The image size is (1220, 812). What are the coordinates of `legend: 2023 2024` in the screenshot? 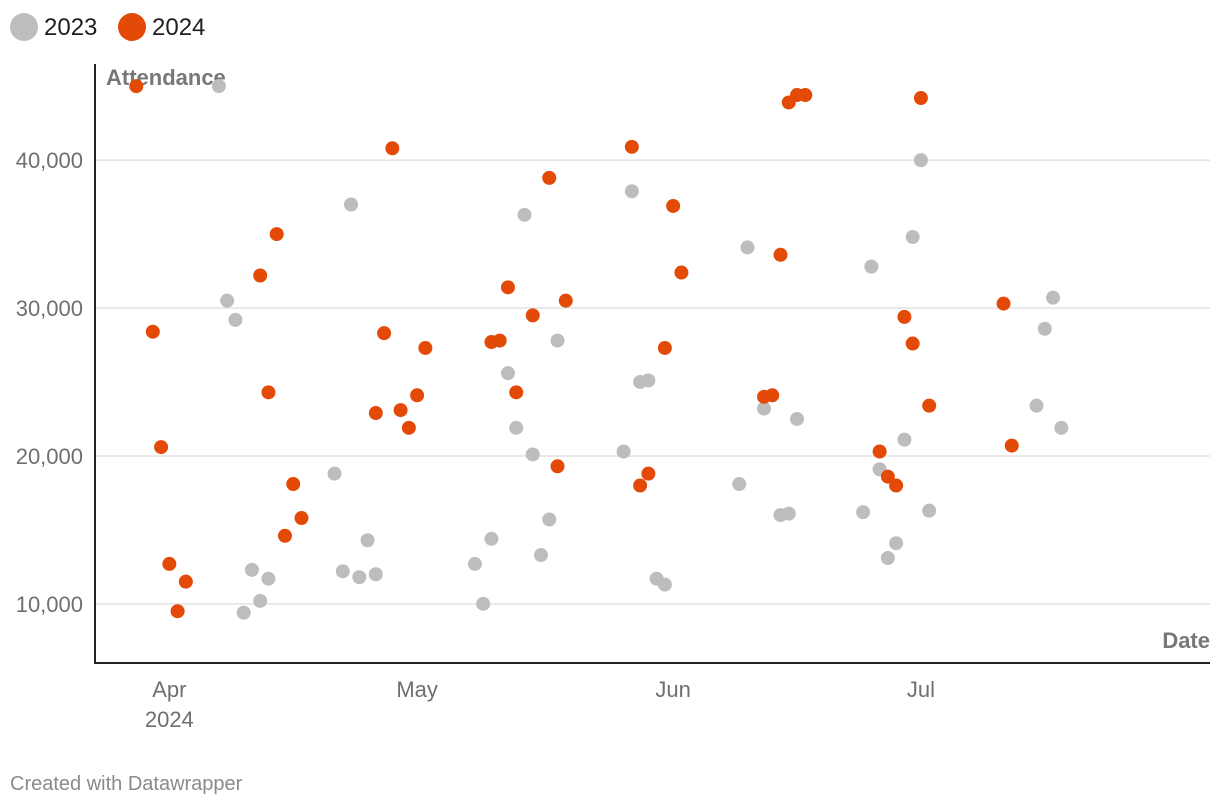 It's located at (107, 27).